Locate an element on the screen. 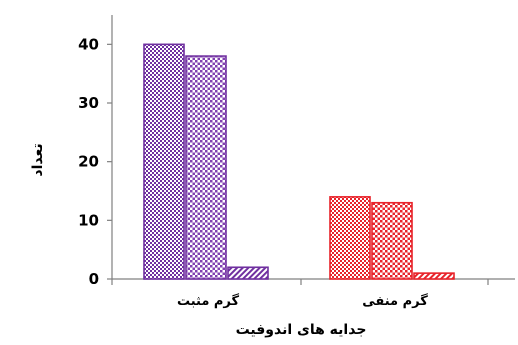 This screenshot has width=518, height=345. x-ticks is located at coordinates (300, 282).